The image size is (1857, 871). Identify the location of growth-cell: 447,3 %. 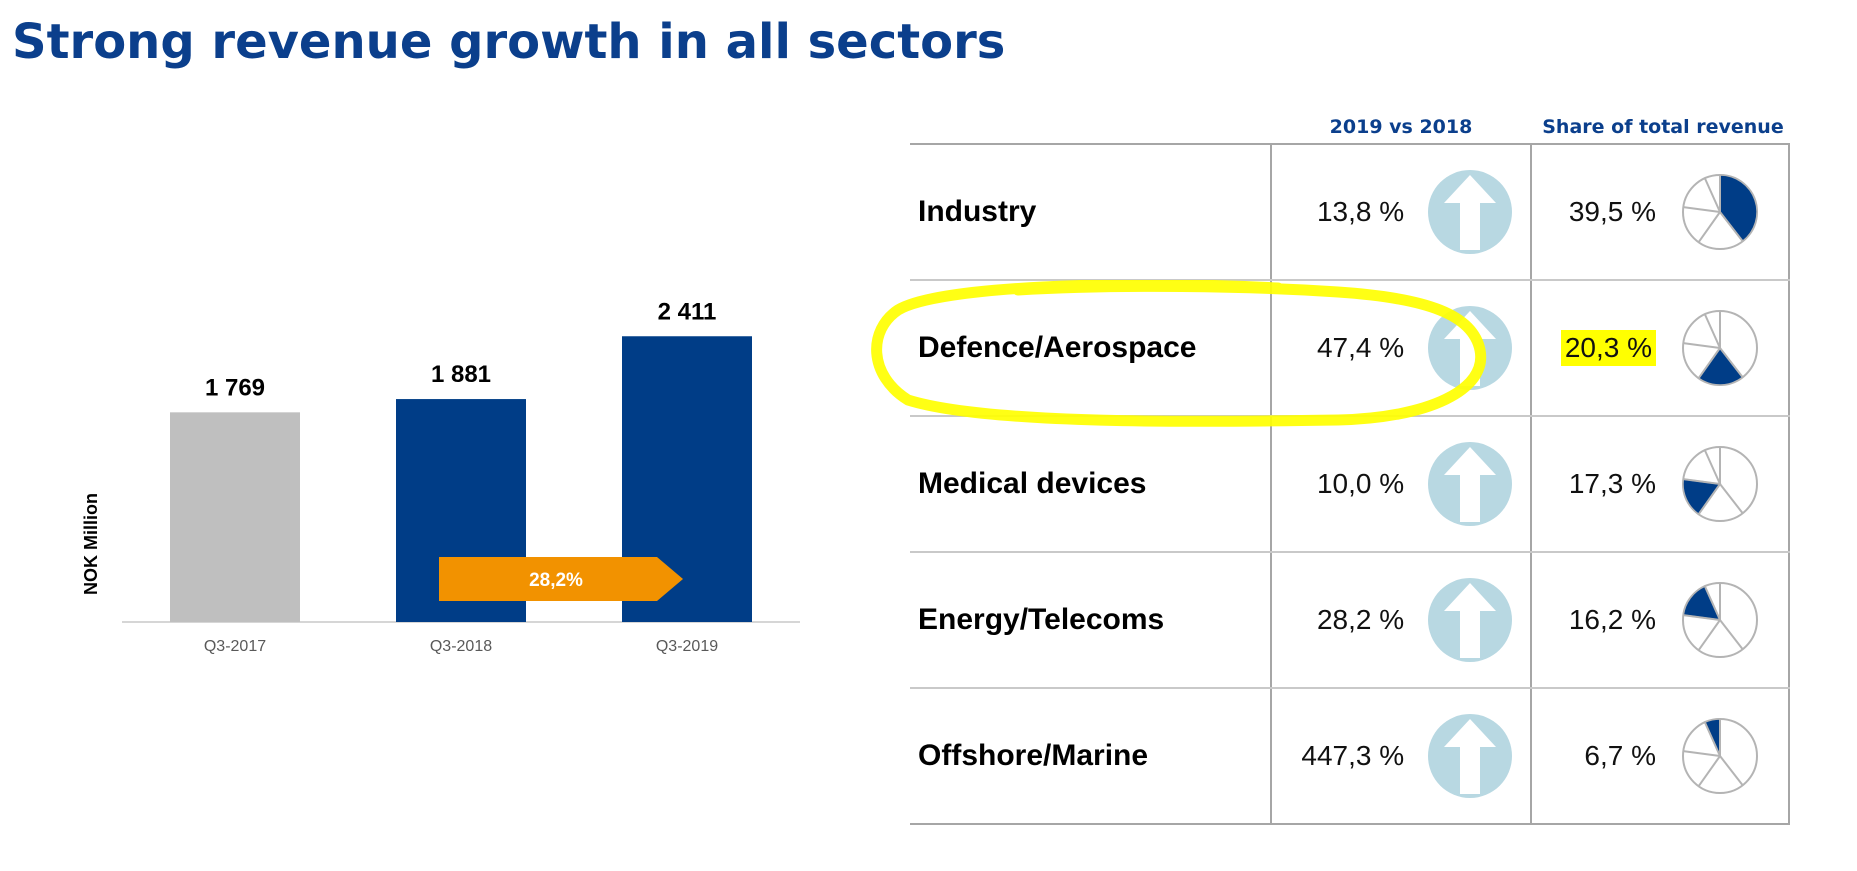
(1401, 756).